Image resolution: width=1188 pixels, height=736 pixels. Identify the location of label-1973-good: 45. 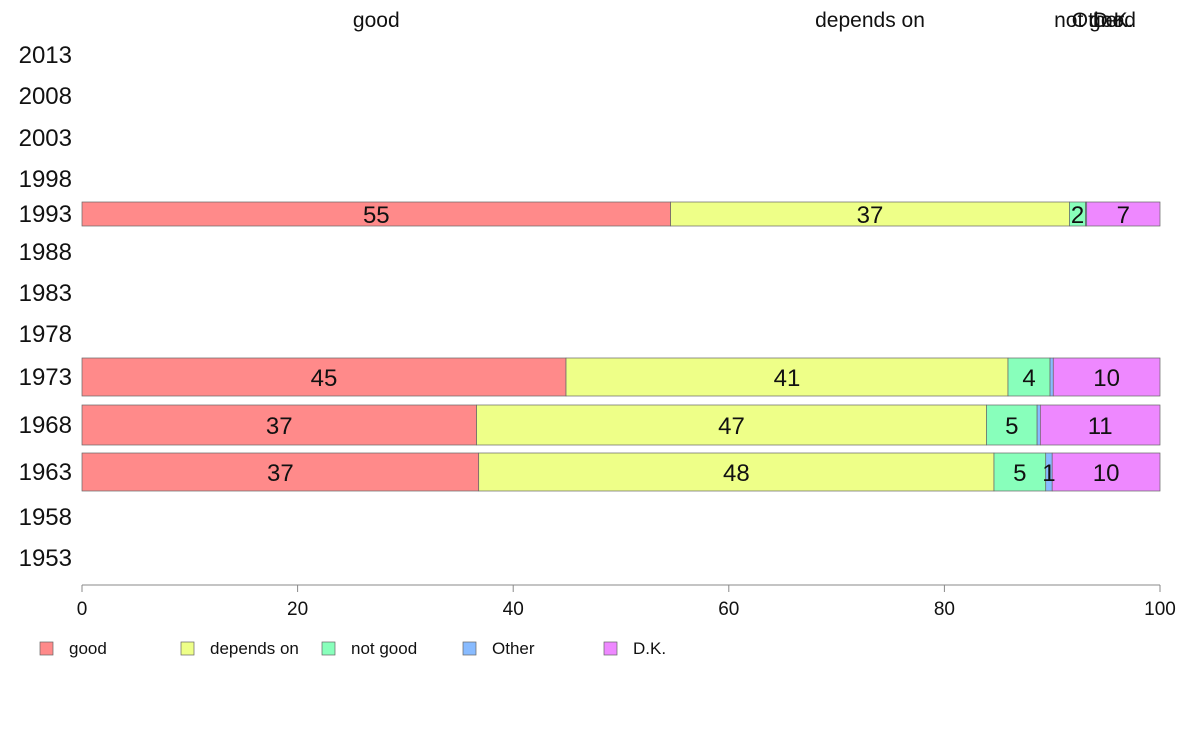
(324, 378).